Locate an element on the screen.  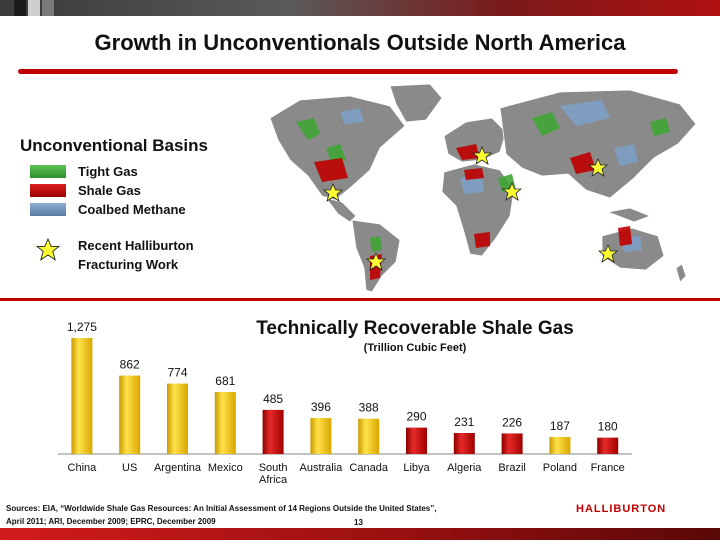
bar-value-label: 485 is located at coordinates (273, 399).